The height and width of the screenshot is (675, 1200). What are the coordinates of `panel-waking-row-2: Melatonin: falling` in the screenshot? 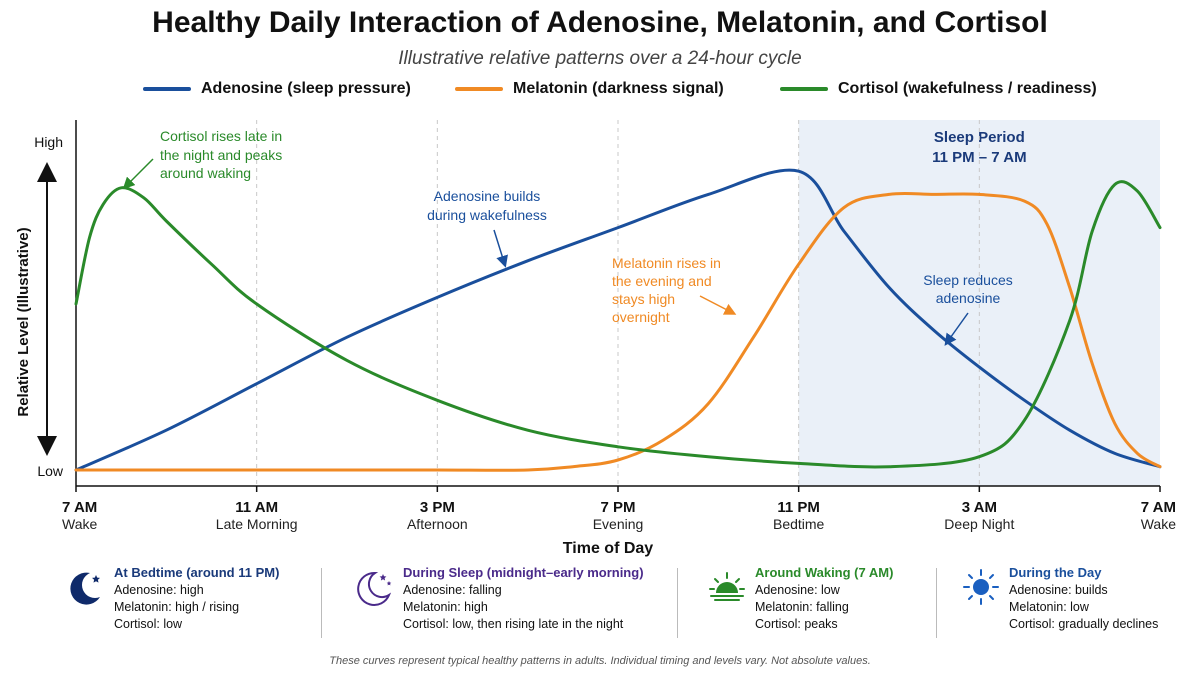 It's located at (802, 607).